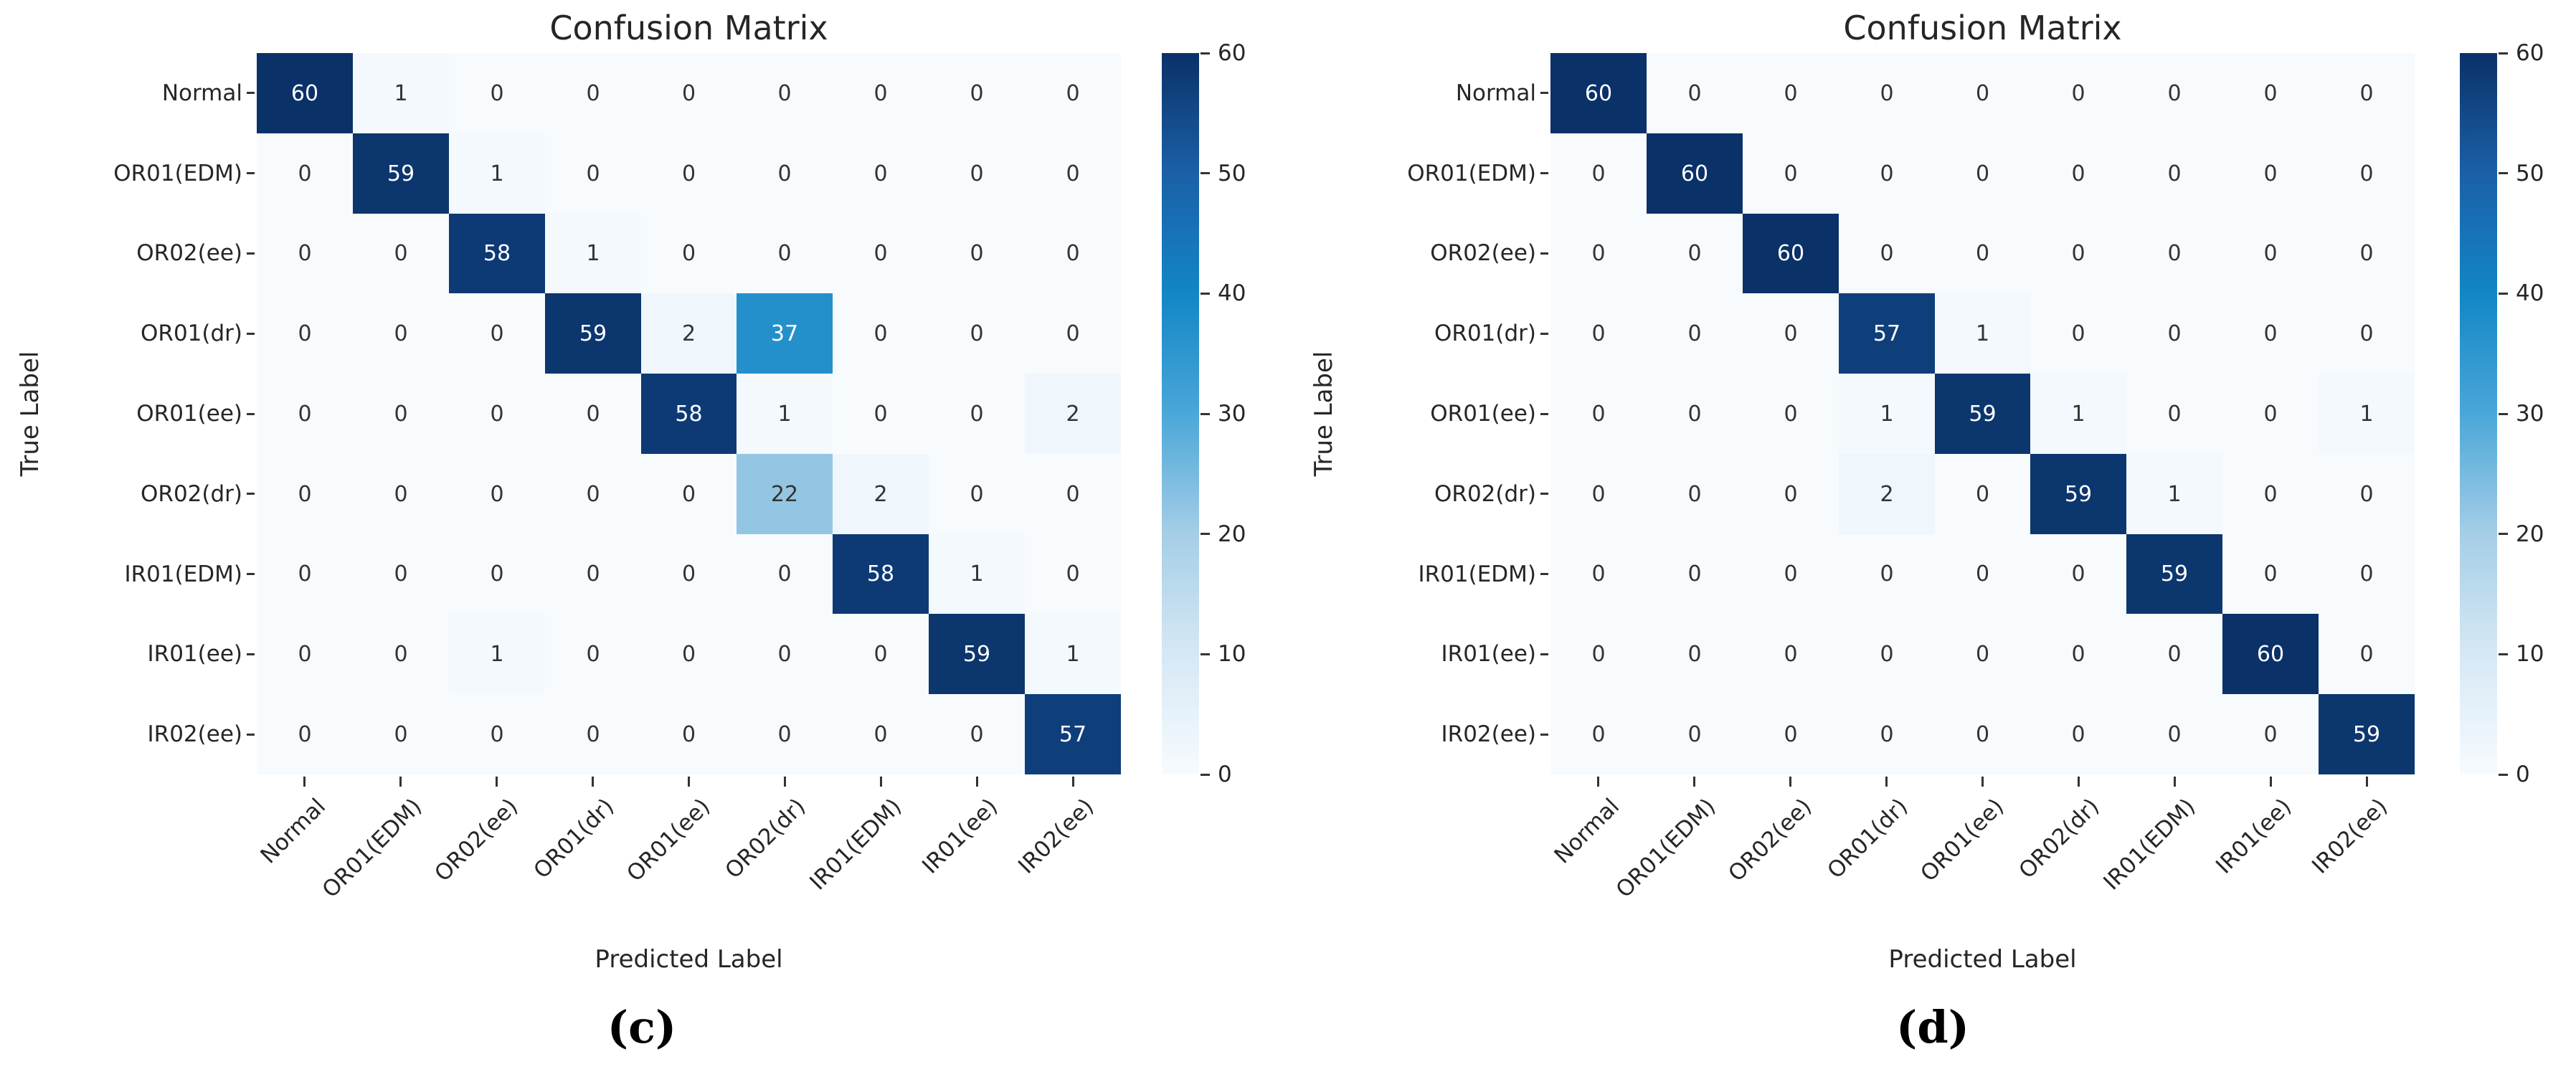  Describe the element at coordinates (1232, 173) in the screenshot. I see `colorbar-tick-label: 50` at that location.